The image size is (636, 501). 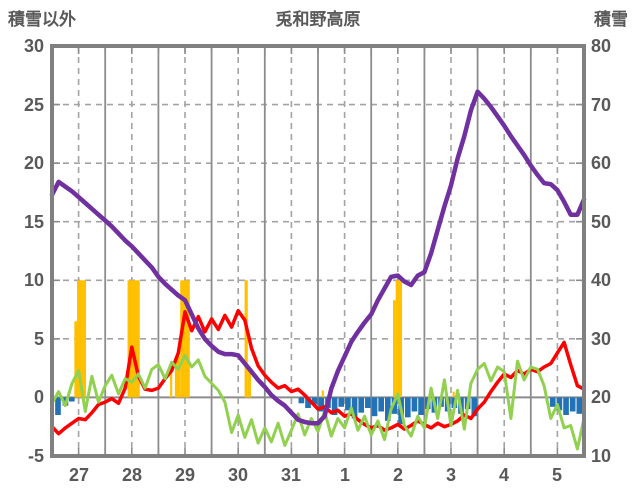 What do you see at coordinates (450, 475) in the screenshot?
I see `x-axis-day-label: 3` at bounding box center [450, 475].